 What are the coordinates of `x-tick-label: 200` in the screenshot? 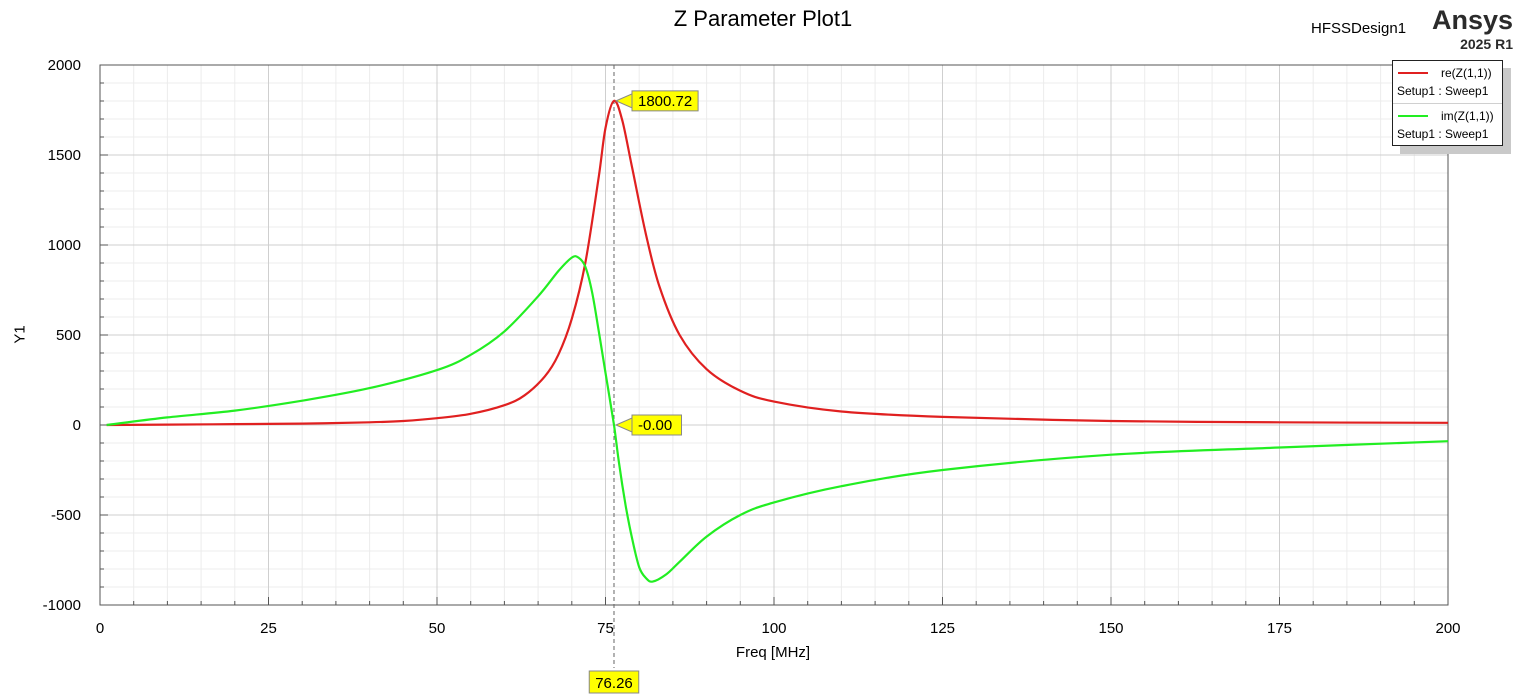 It's located at (1447, 628).